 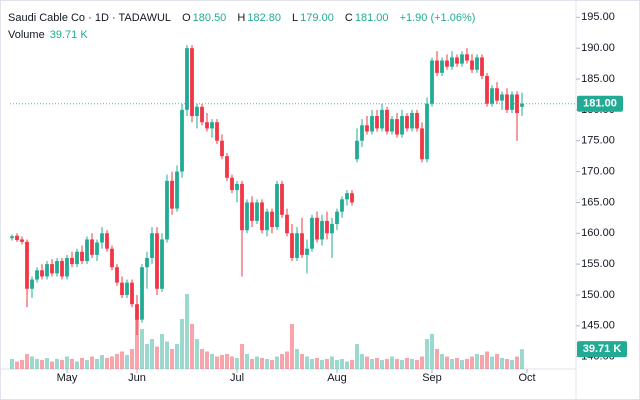 I want to click on y-tick-label: 195.00, so click(x=598, y=17).